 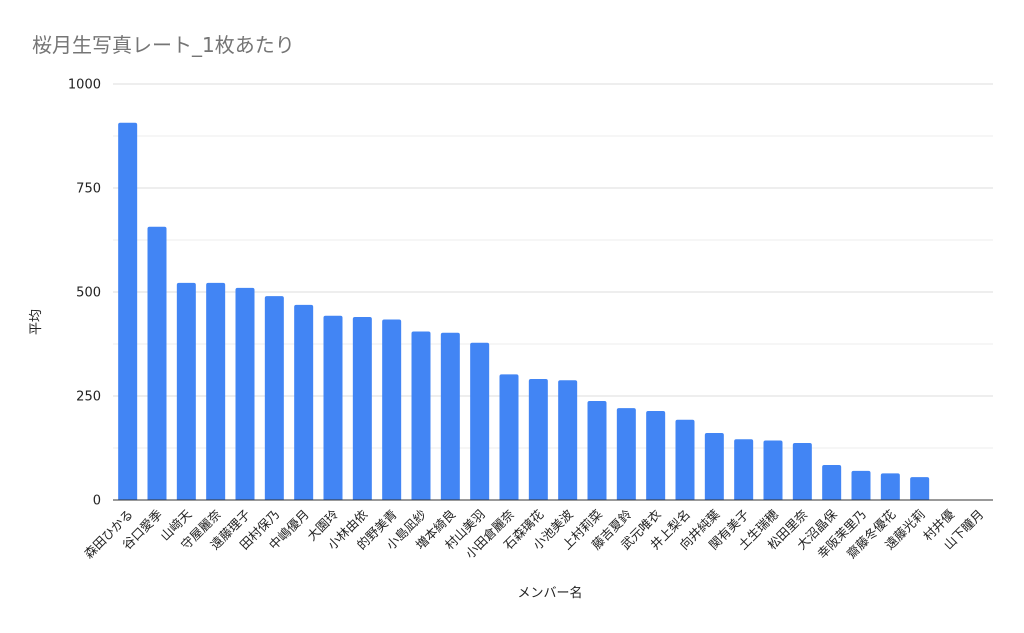 What do you see at coordinates (97, 501) in the screenshot?
I see `y-tick-label: 0` at bounding box center [97, 501].